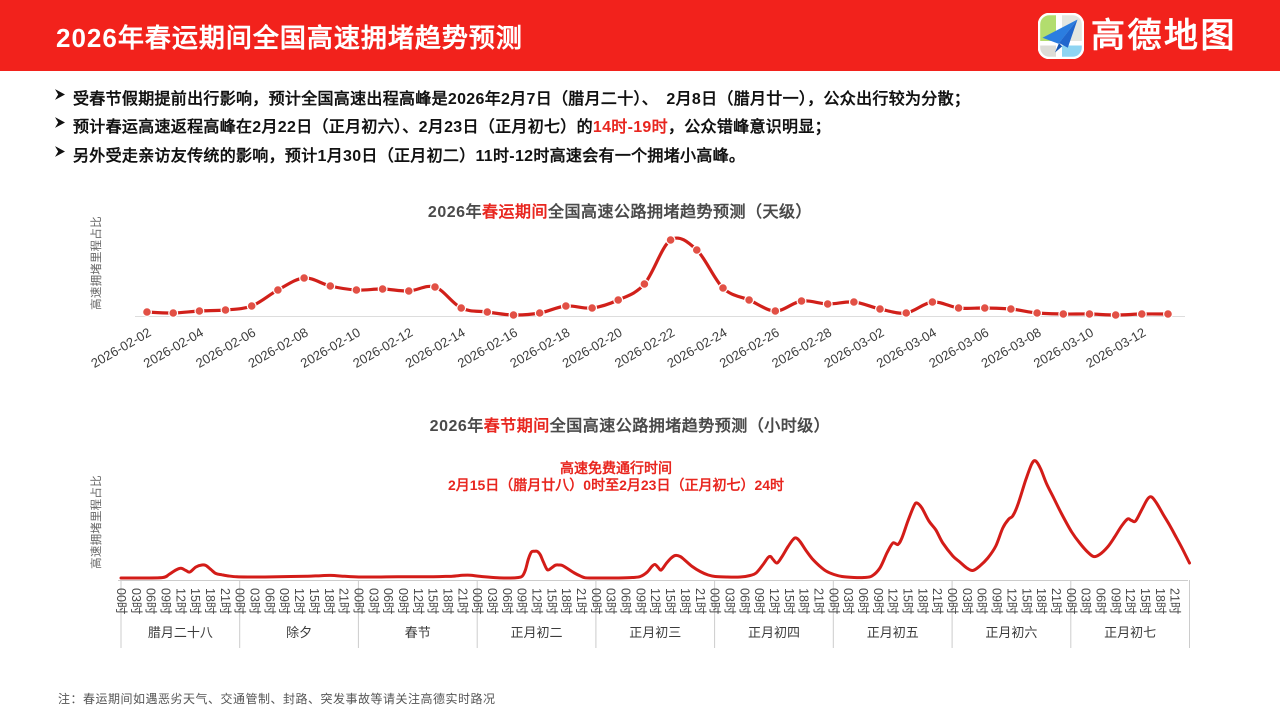 The image size is (1280, 720). Describe the element at coordinates (418, 632) in the screenshot. I see `svg-text: 春节` at that location.